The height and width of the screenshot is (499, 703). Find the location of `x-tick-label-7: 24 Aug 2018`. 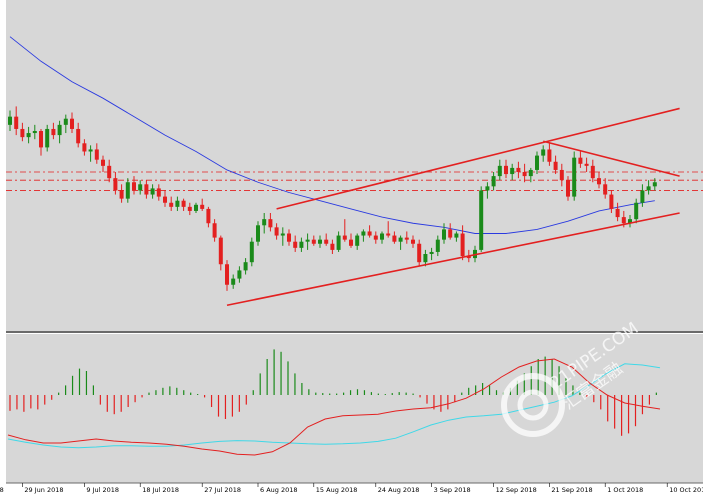

x-tick-label-7: 24 Aug 2018 is located at coordinates (399, 490).